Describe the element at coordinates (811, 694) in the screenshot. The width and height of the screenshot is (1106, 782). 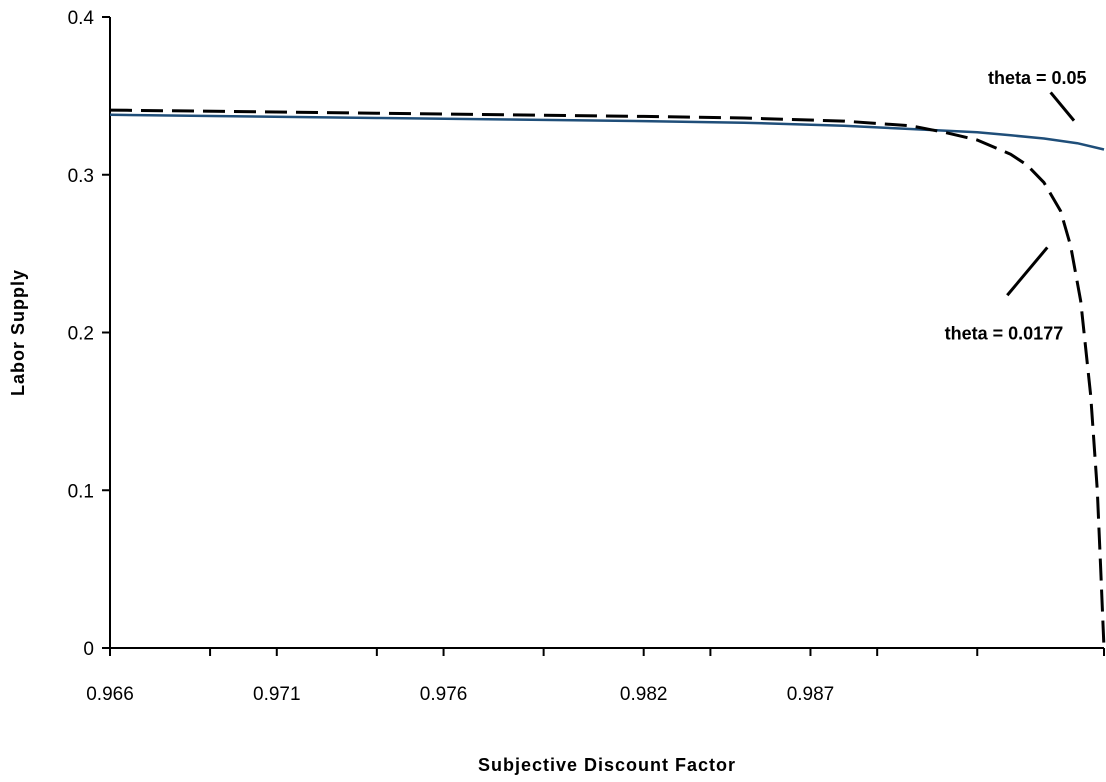
I see `x-tick-label: 0.987` at that location.